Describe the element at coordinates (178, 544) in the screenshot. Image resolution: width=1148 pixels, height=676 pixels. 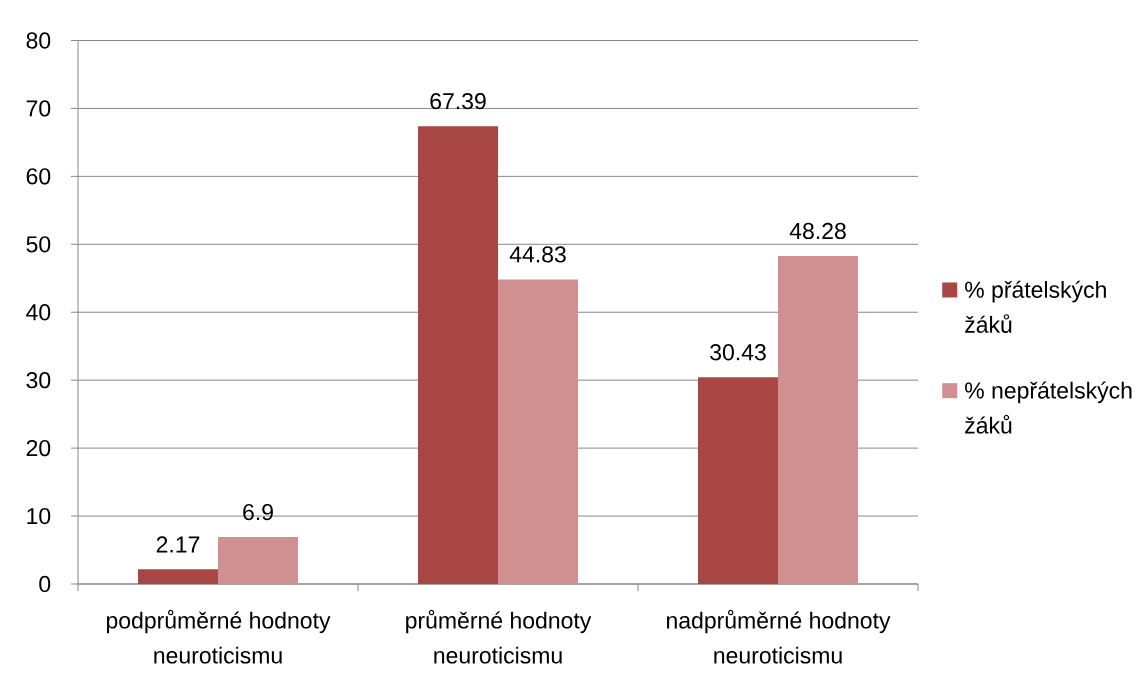
I see `data-label: 2.17` at that location.